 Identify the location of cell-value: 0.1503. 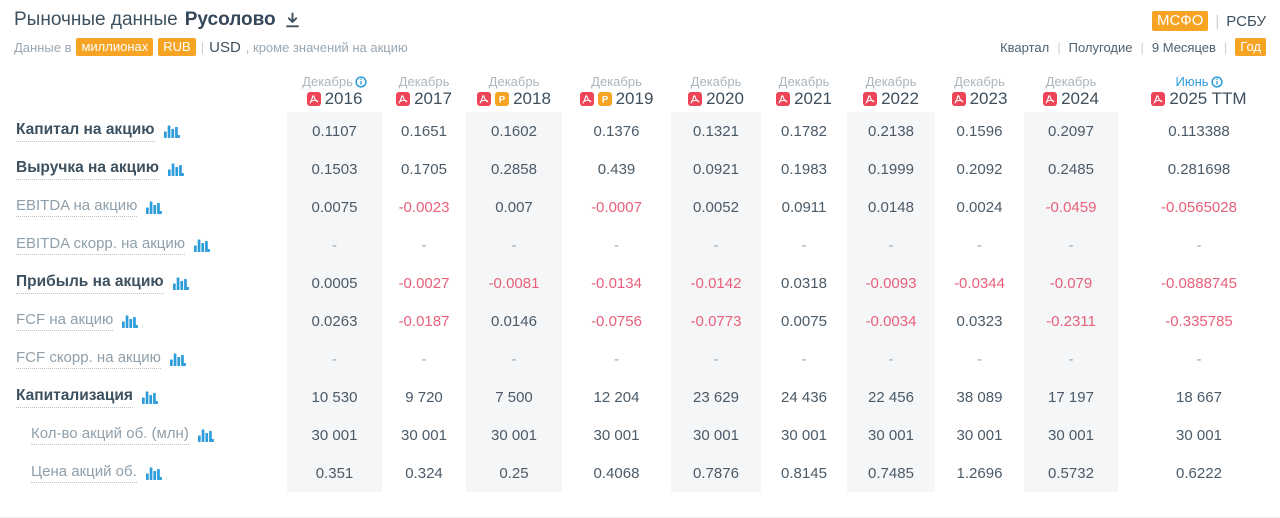
(334, 169).